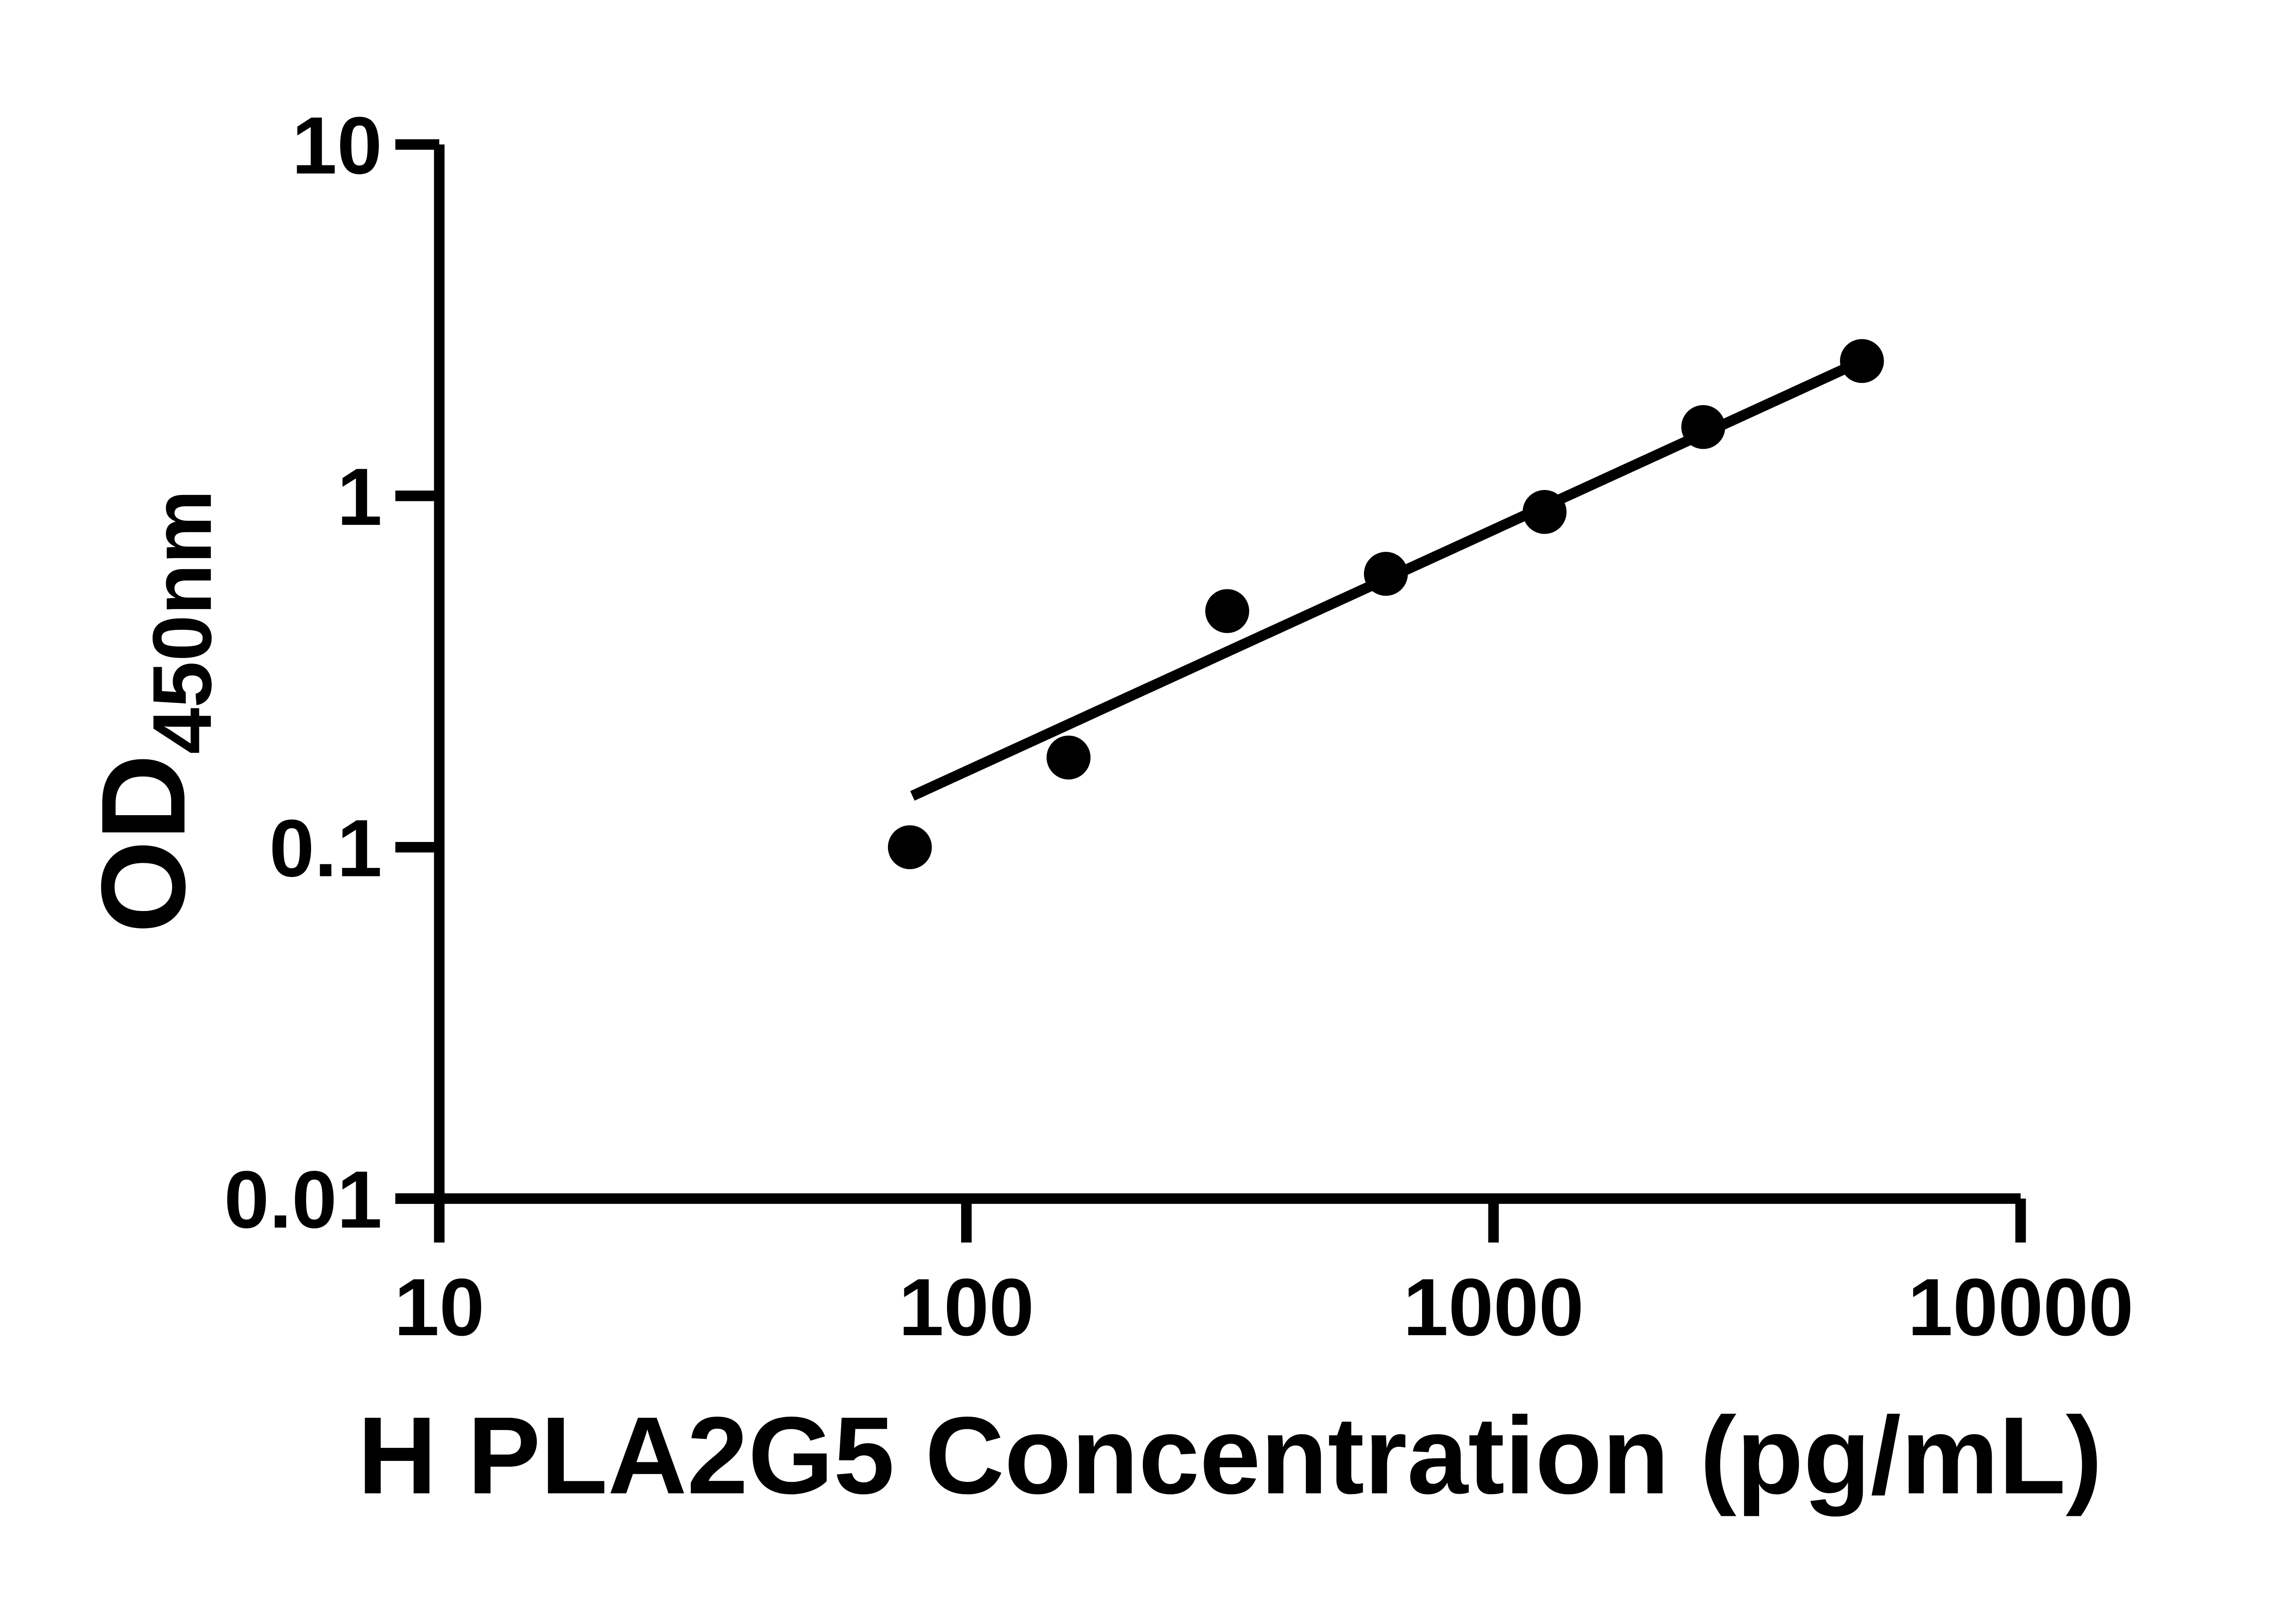  What do you see at coordinates (966, 1307) in the screenshot?
I see `x-tick-label: 100` at bounding box center [966, 1307].